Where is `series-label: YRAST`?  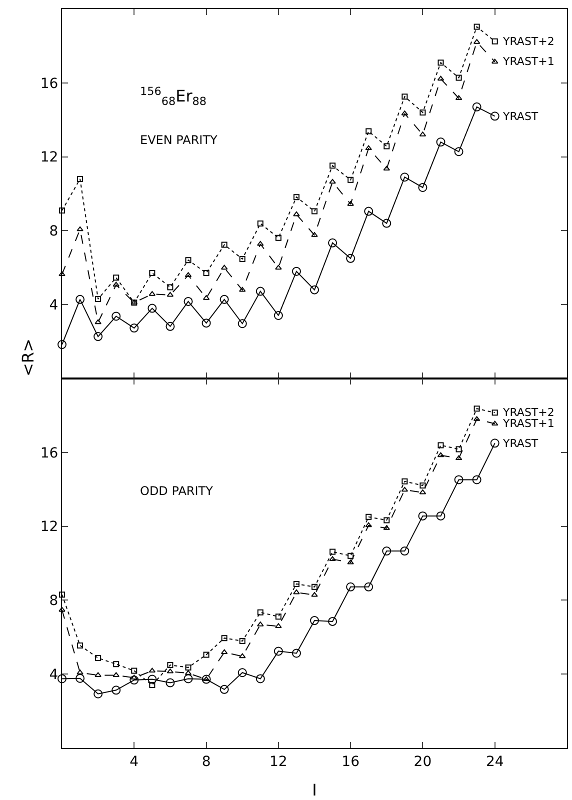 series-label: YRAST is located at coordinates (520, 443).